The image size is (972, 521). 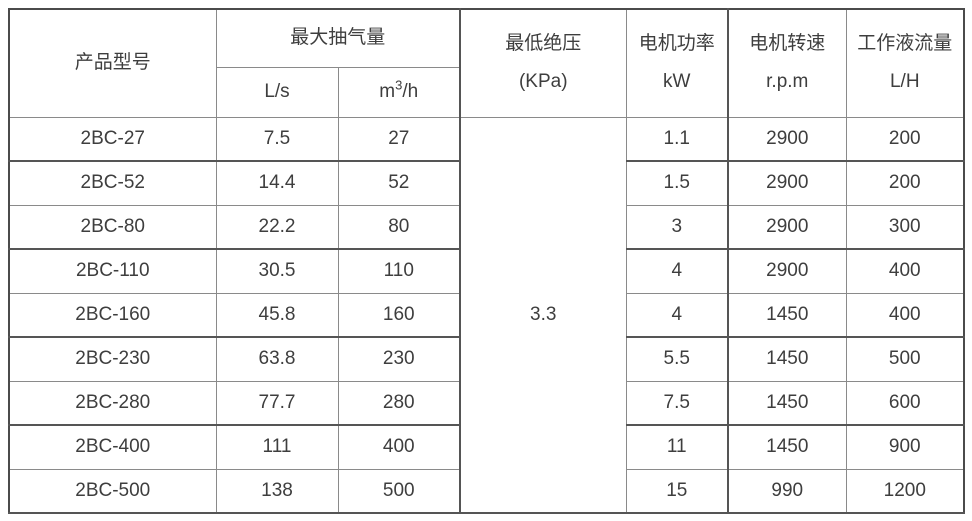 I want to click on unit-m3h-sup: 3, so click(x=399, y=85).